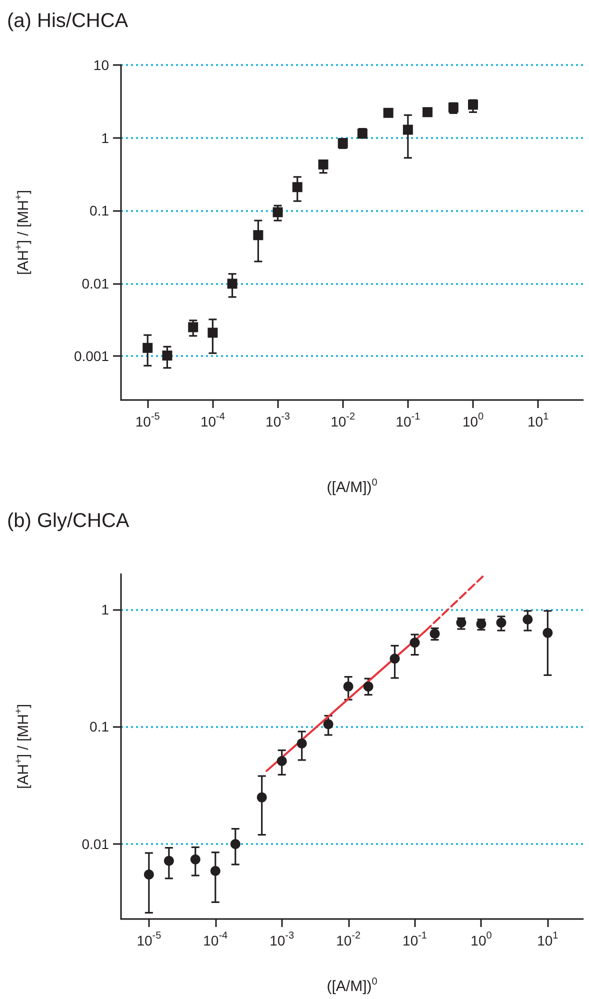 This screenshot has width=589, height=999. Describe the element at coordinates (101, 65) in the screenshot. I see `y-tick-label: 10` at that location.